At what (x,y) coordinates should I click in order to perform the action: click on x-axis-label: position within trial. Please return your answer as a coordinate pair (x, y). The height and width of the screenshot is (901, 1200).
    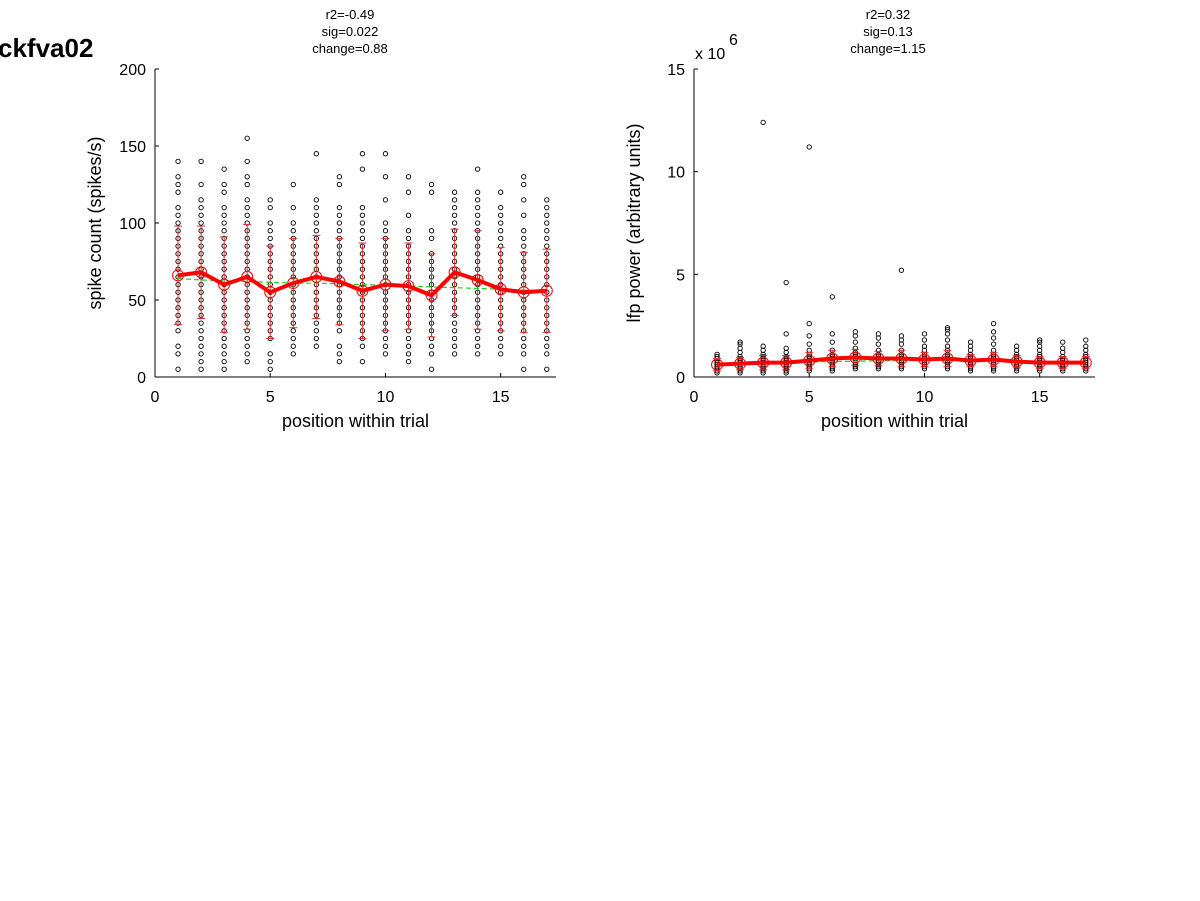
    Looking at the image, I should click on (894, 421).